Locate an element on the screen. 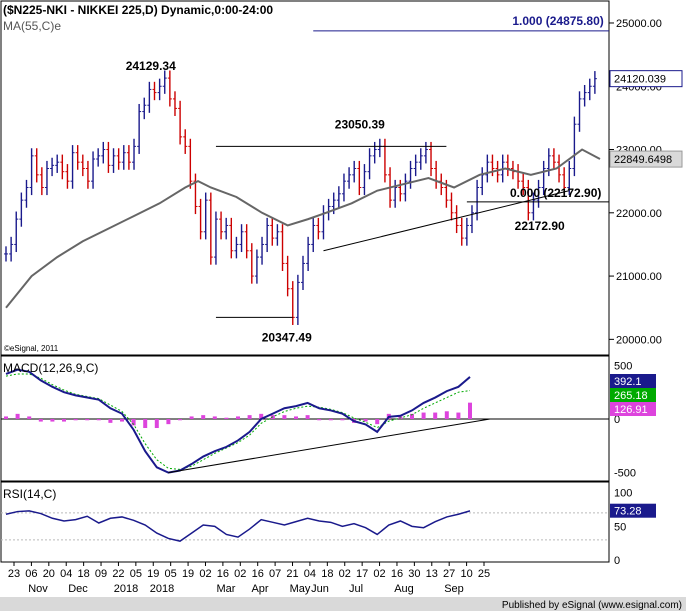 Image resolution: width=686 pixels, height=616 pixels. price-tick-label: 21000.00 is located at coordinates (639, 277).